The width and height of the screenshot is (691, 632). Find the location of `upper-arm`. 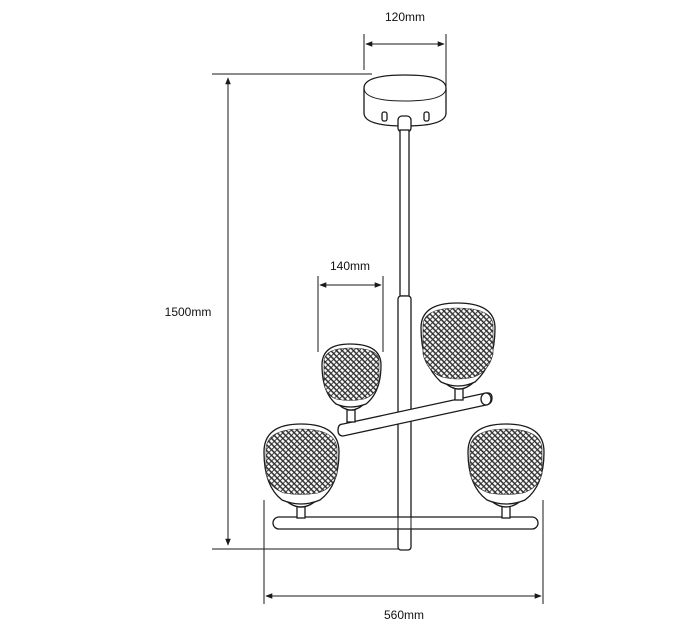

upper-arm is located at coordinates (415, 414).